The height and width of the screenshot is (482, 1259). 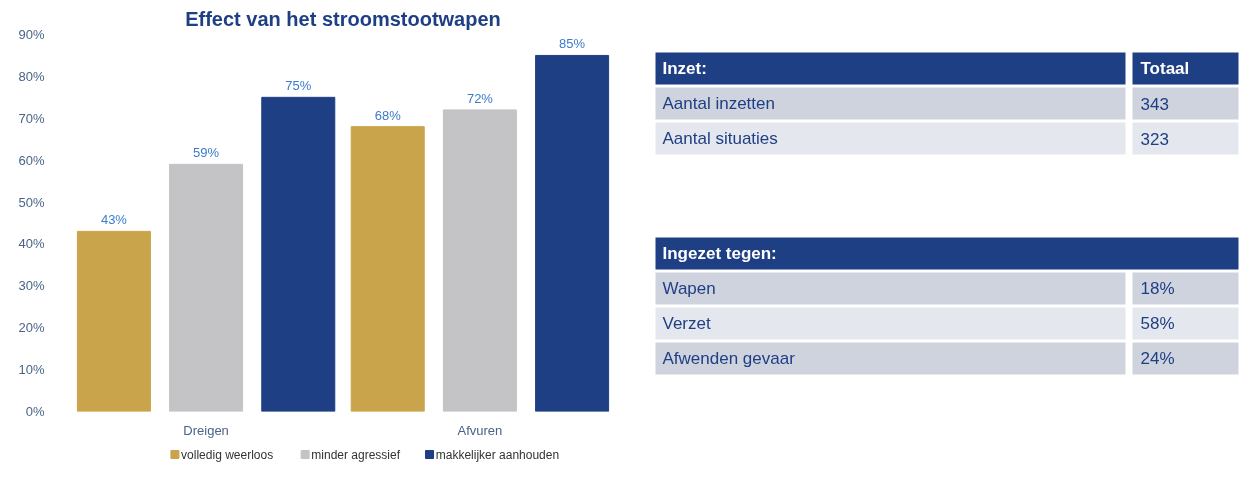 What do you see at coordinates (572, 44) in the screenshot?
I see `data-label: 85%` at bounding box center [572, 44].